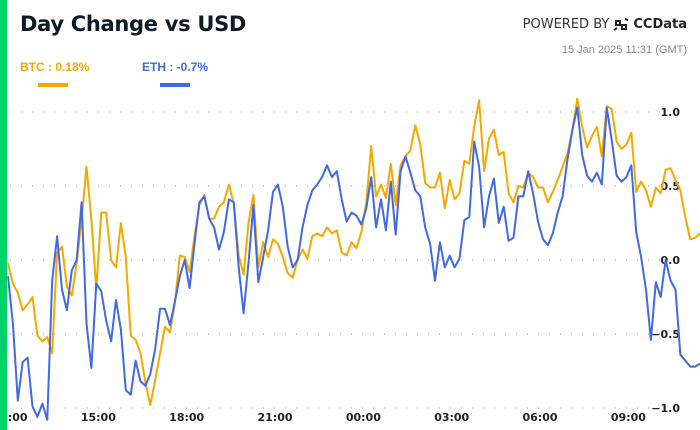 The image size is (700, 430). I want to click on legend-label: ETH : -0.7%, so click(175, 67).